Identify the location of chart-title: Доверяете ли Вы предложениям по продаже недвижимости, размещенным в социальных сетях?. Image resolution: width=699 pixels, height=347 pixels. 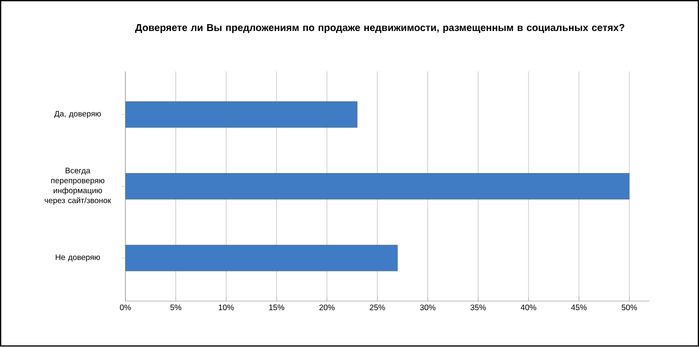
(379, 29).